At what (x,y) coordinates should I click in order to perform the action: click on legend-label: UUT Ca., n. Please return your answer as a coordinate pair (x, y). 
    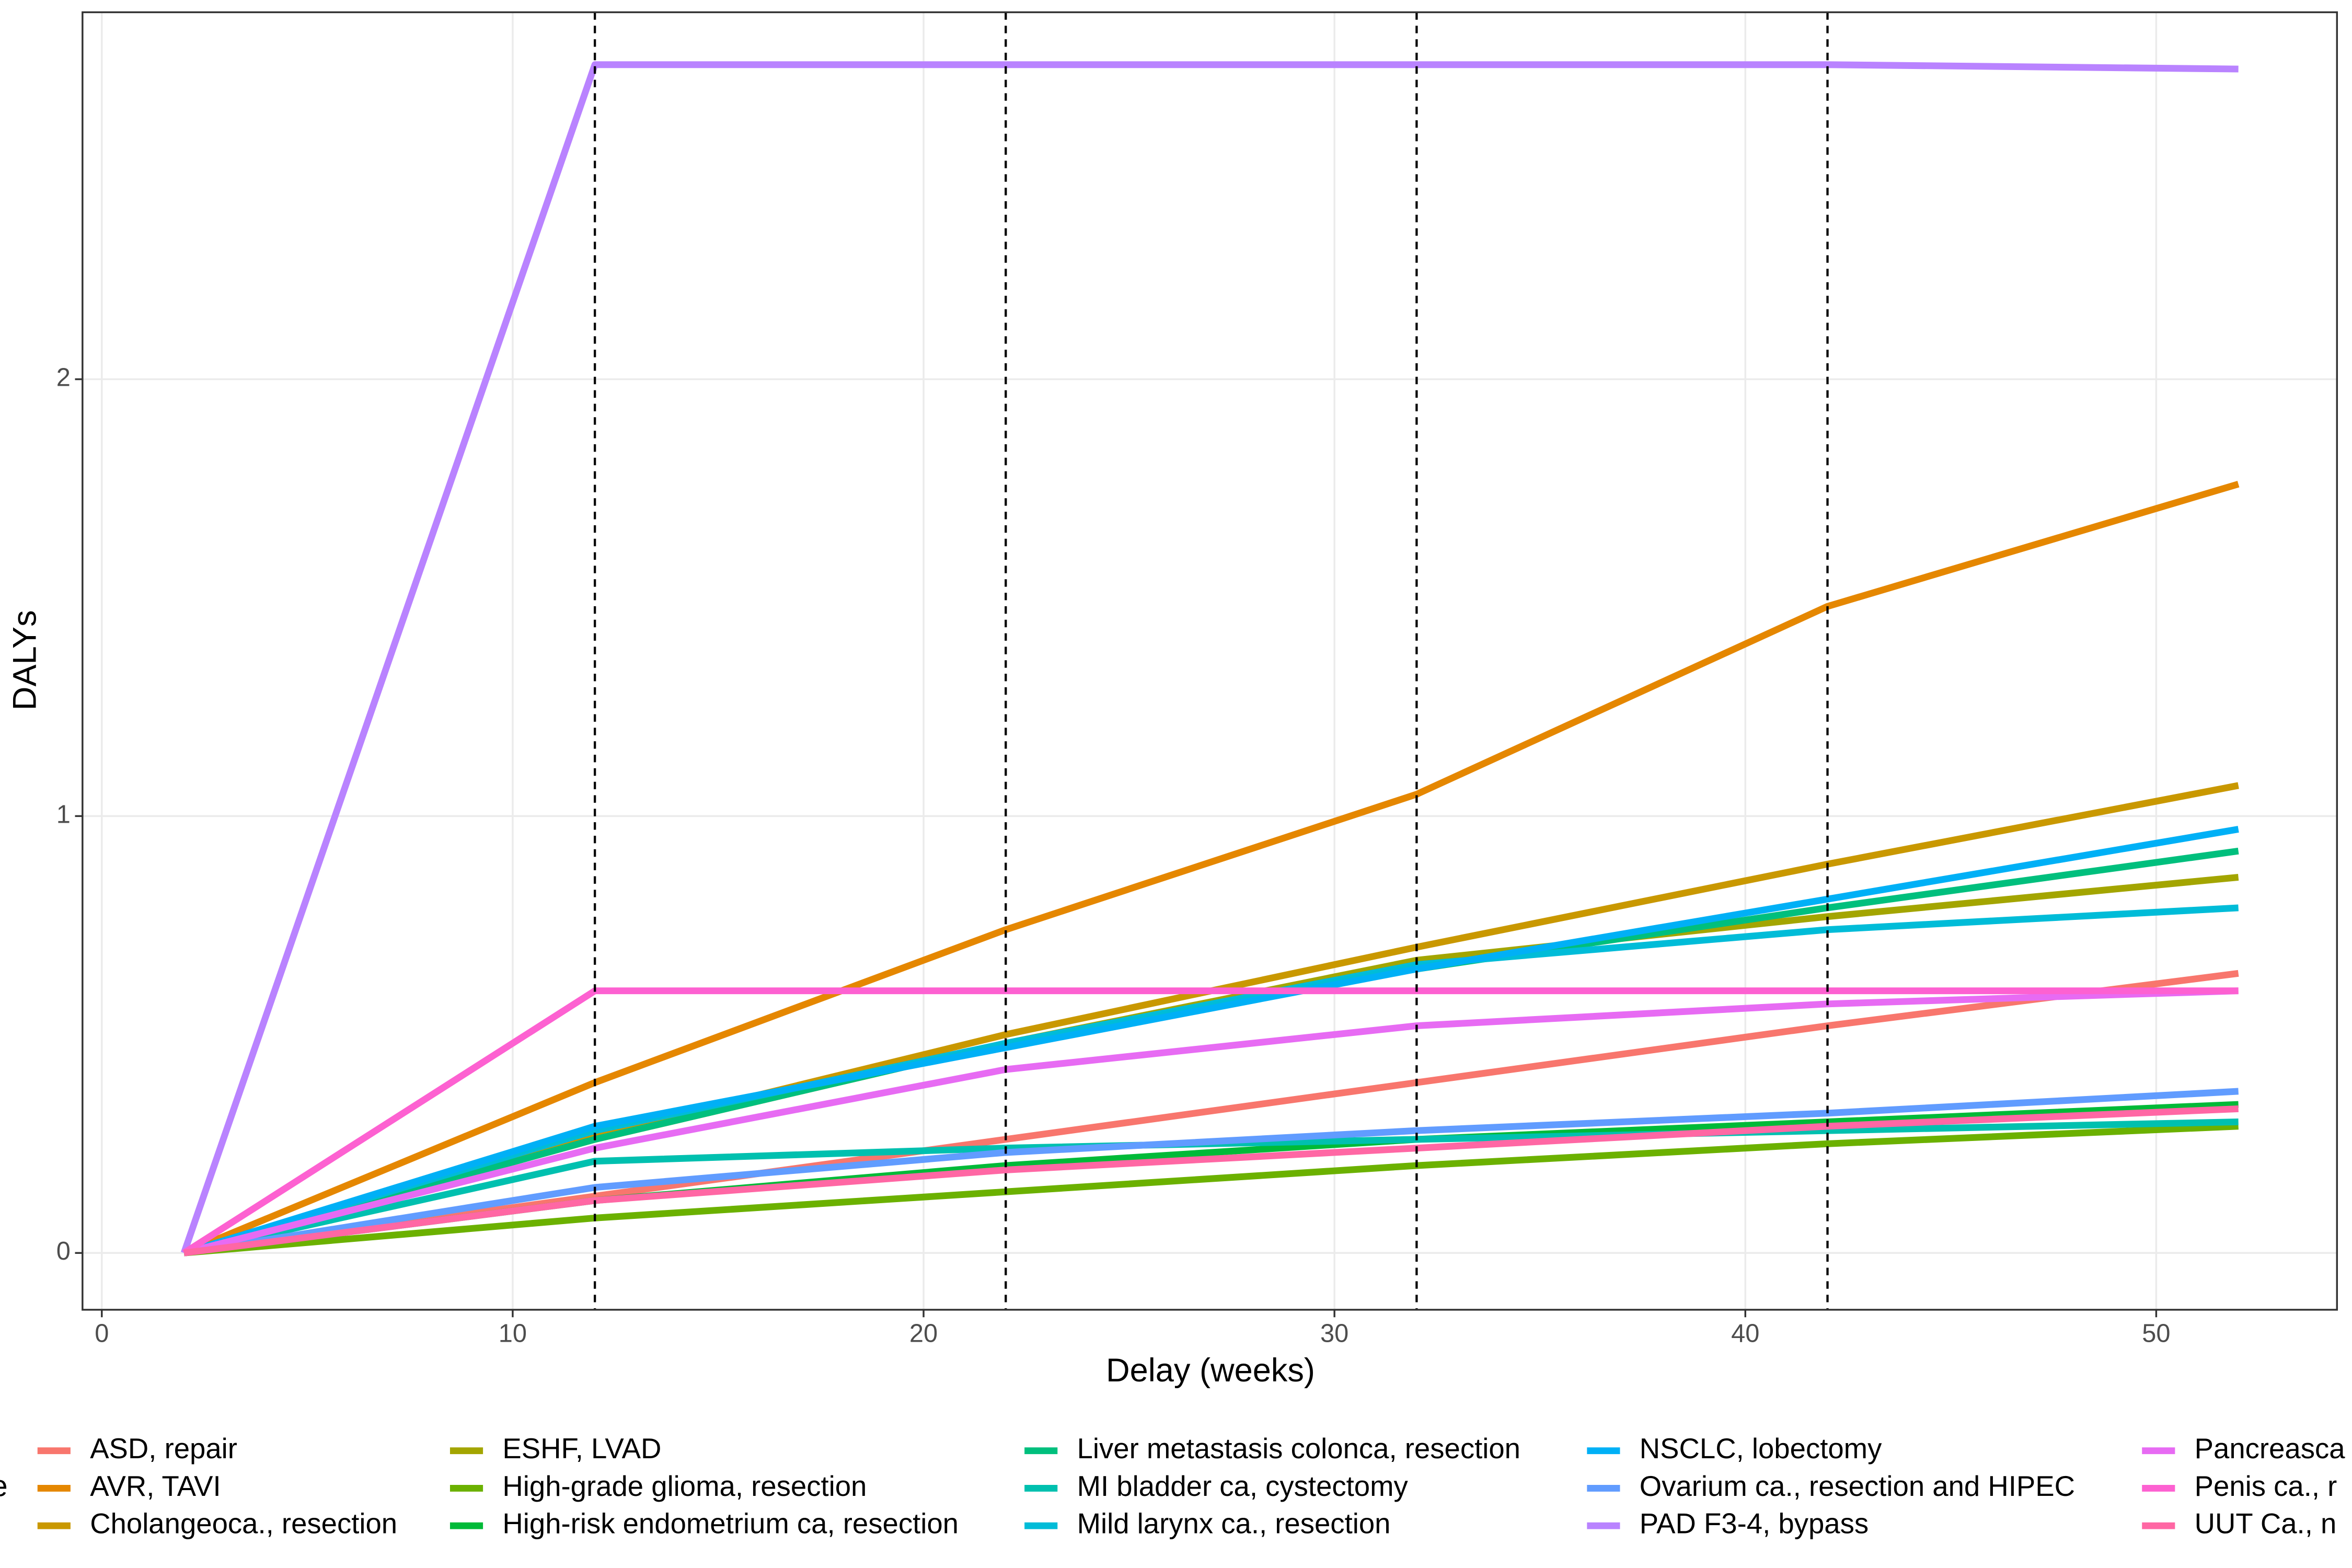
    Looking at the image, I should click on (2266, 1524).